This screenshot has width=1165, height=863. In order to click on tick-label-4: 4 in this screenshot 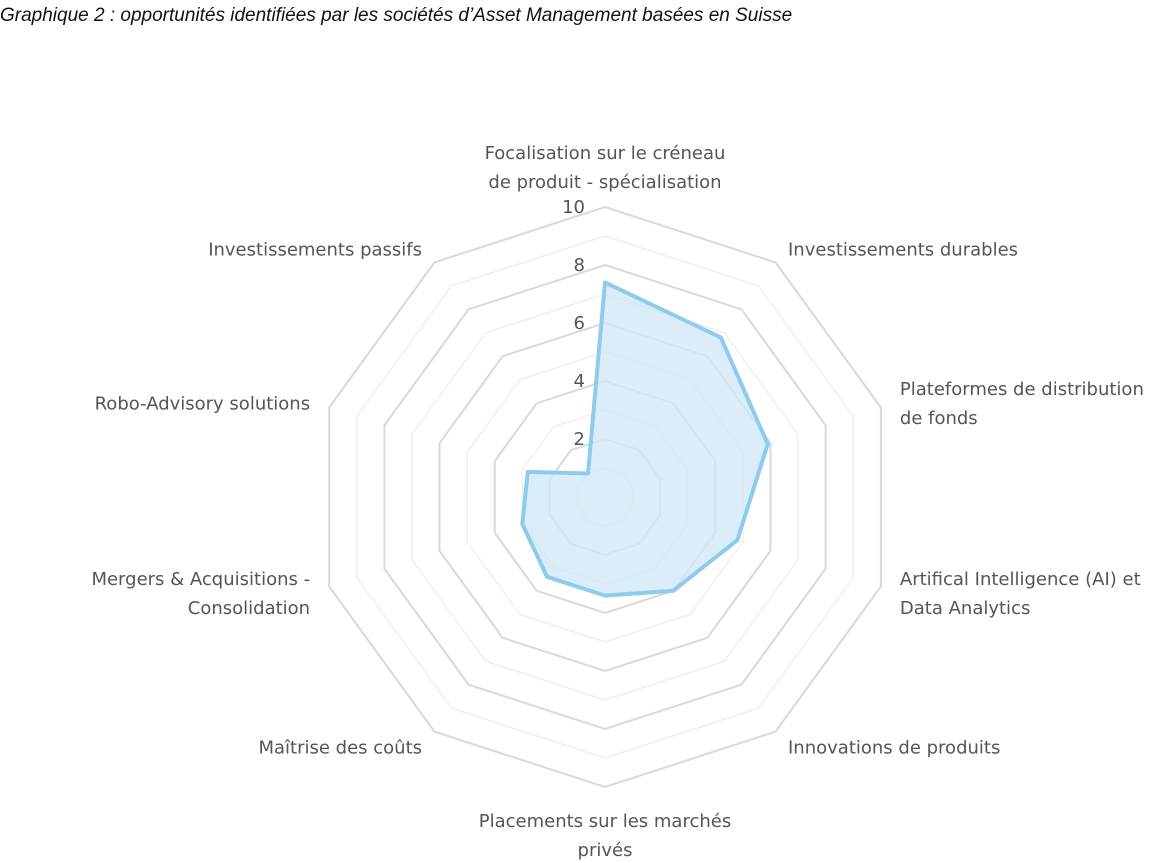, I will do `click(579, 381)`.